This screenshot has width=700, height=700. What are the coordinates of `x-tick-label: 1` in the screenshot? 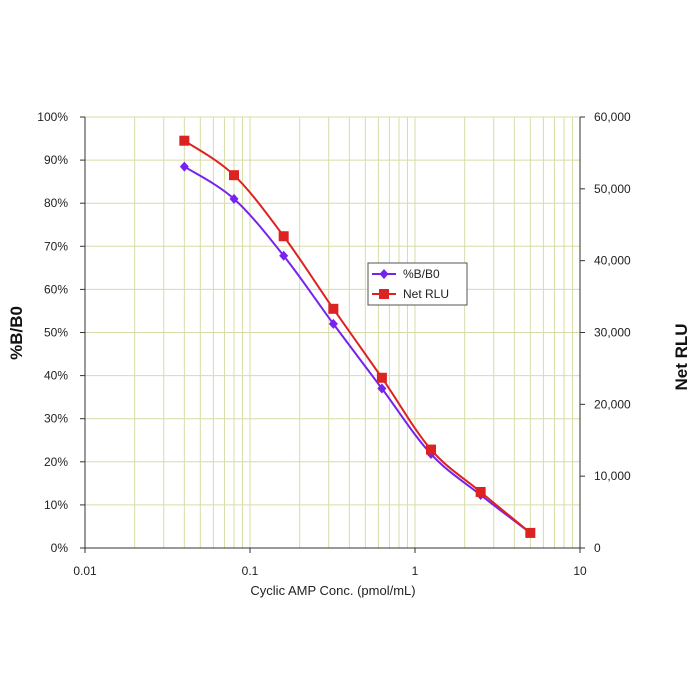 It's located at (415, 571).